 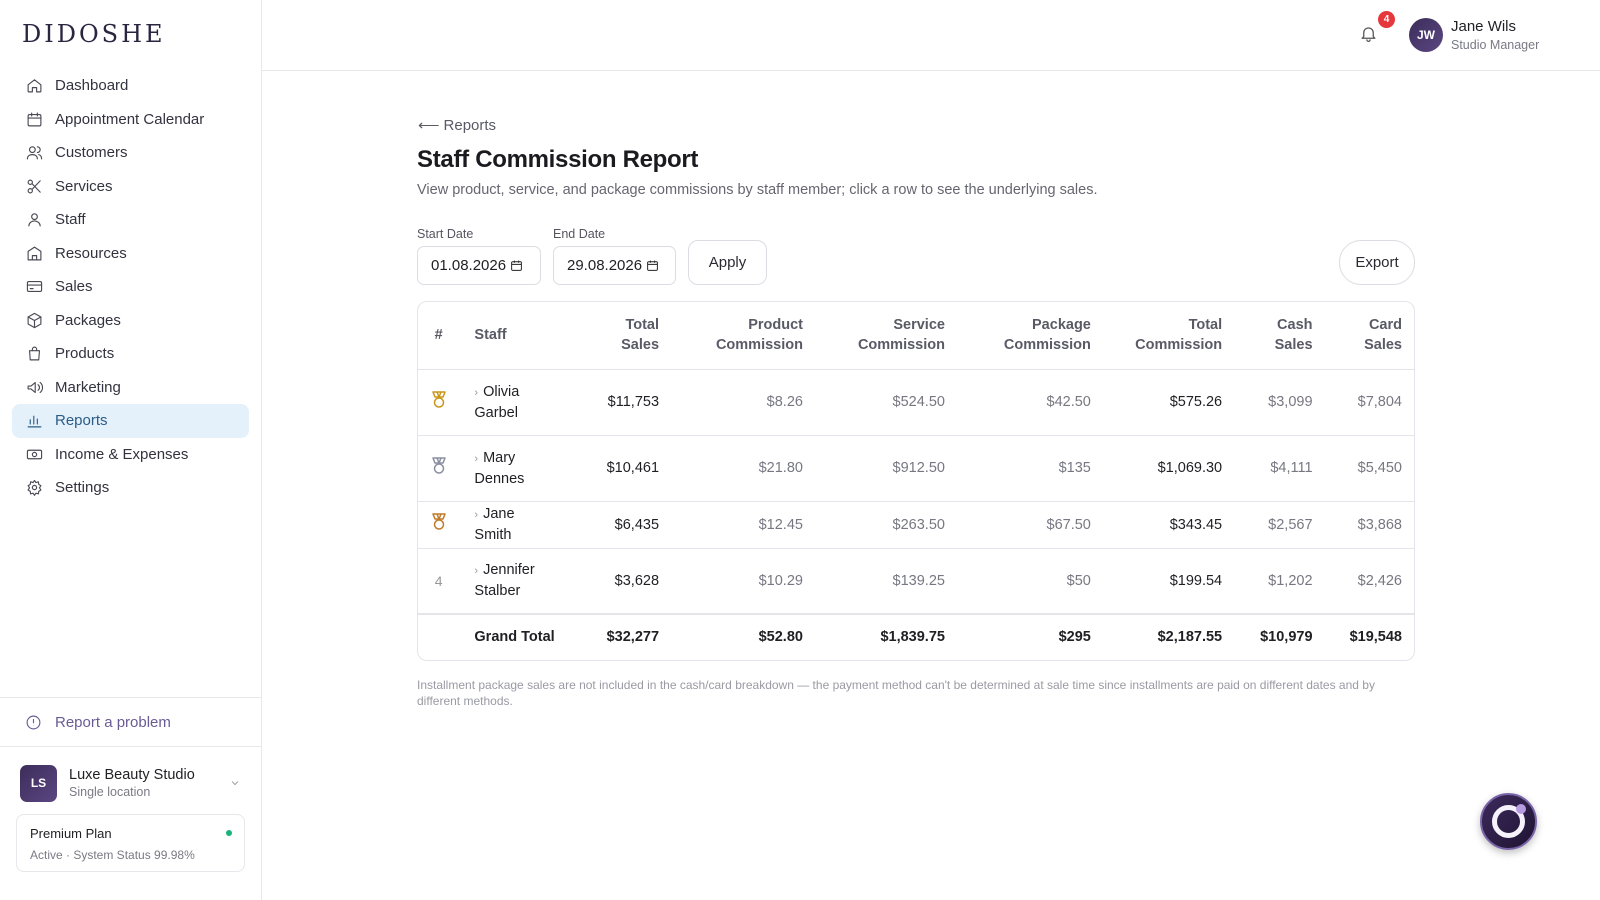 I want to click on alert-circle-icon, so click(x=33, y=722).